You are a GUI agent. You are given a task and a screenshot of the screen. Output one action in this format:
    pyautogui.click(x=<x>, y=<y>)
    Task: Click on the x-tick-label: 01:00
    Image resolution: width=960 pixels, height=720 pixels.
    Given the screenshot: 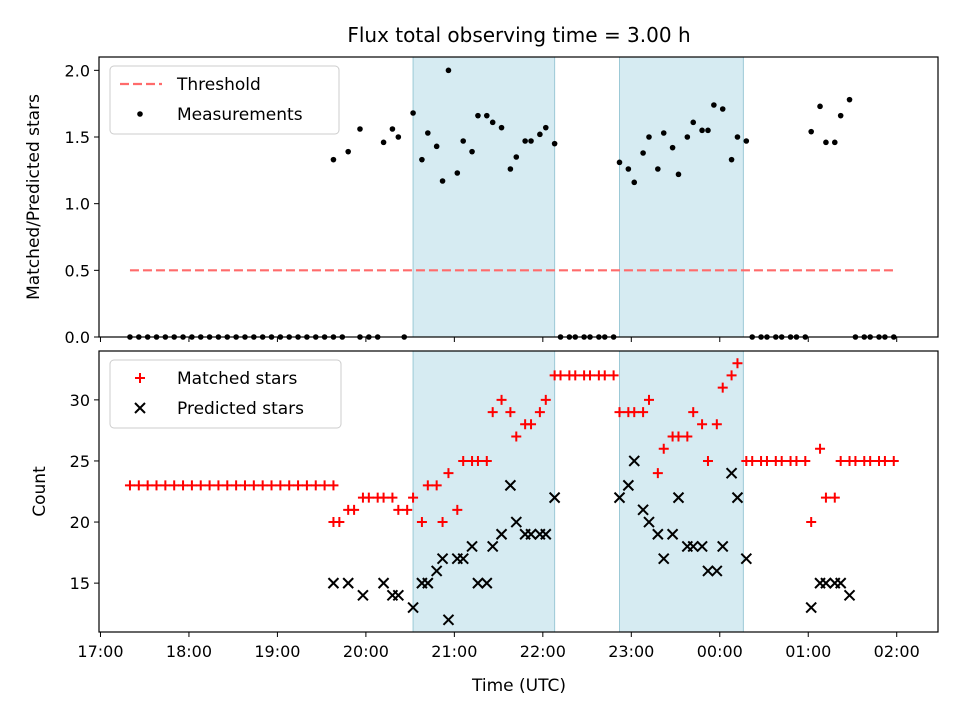 What is the action you would take?
    pyautogui.click(x=808, y=651)
    